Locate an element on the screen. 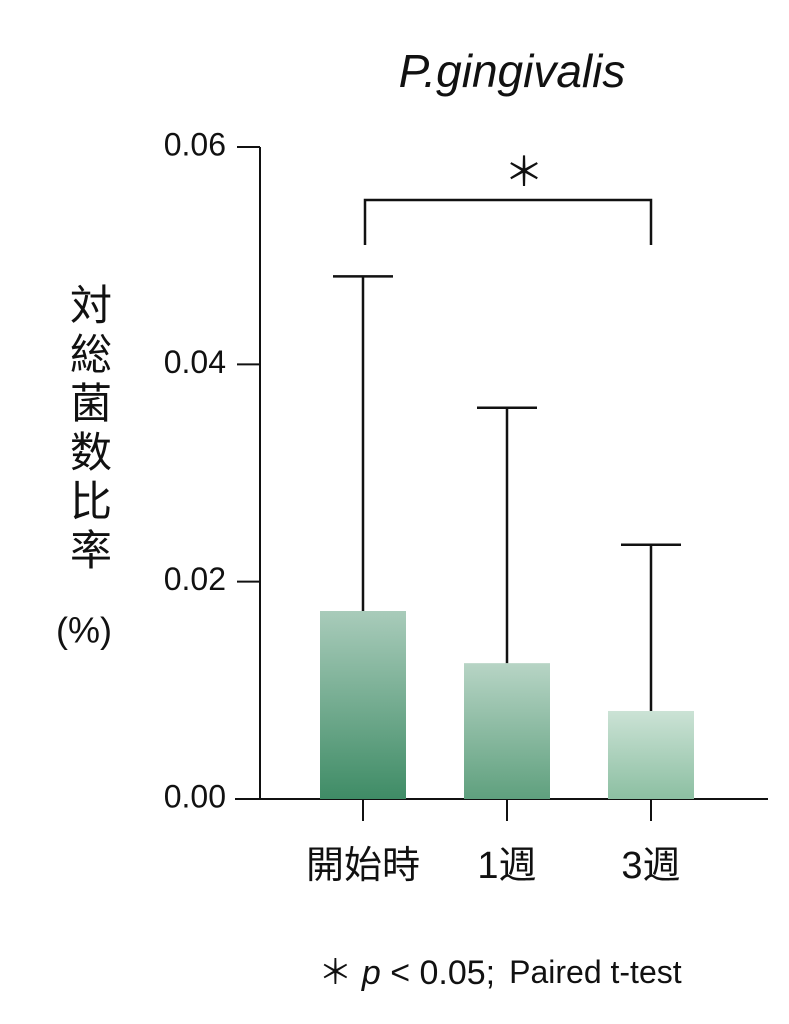 The width and height of the screenshot is (789, 1024). y-tick-label: 0.00 is located at coordinates (195, 796).